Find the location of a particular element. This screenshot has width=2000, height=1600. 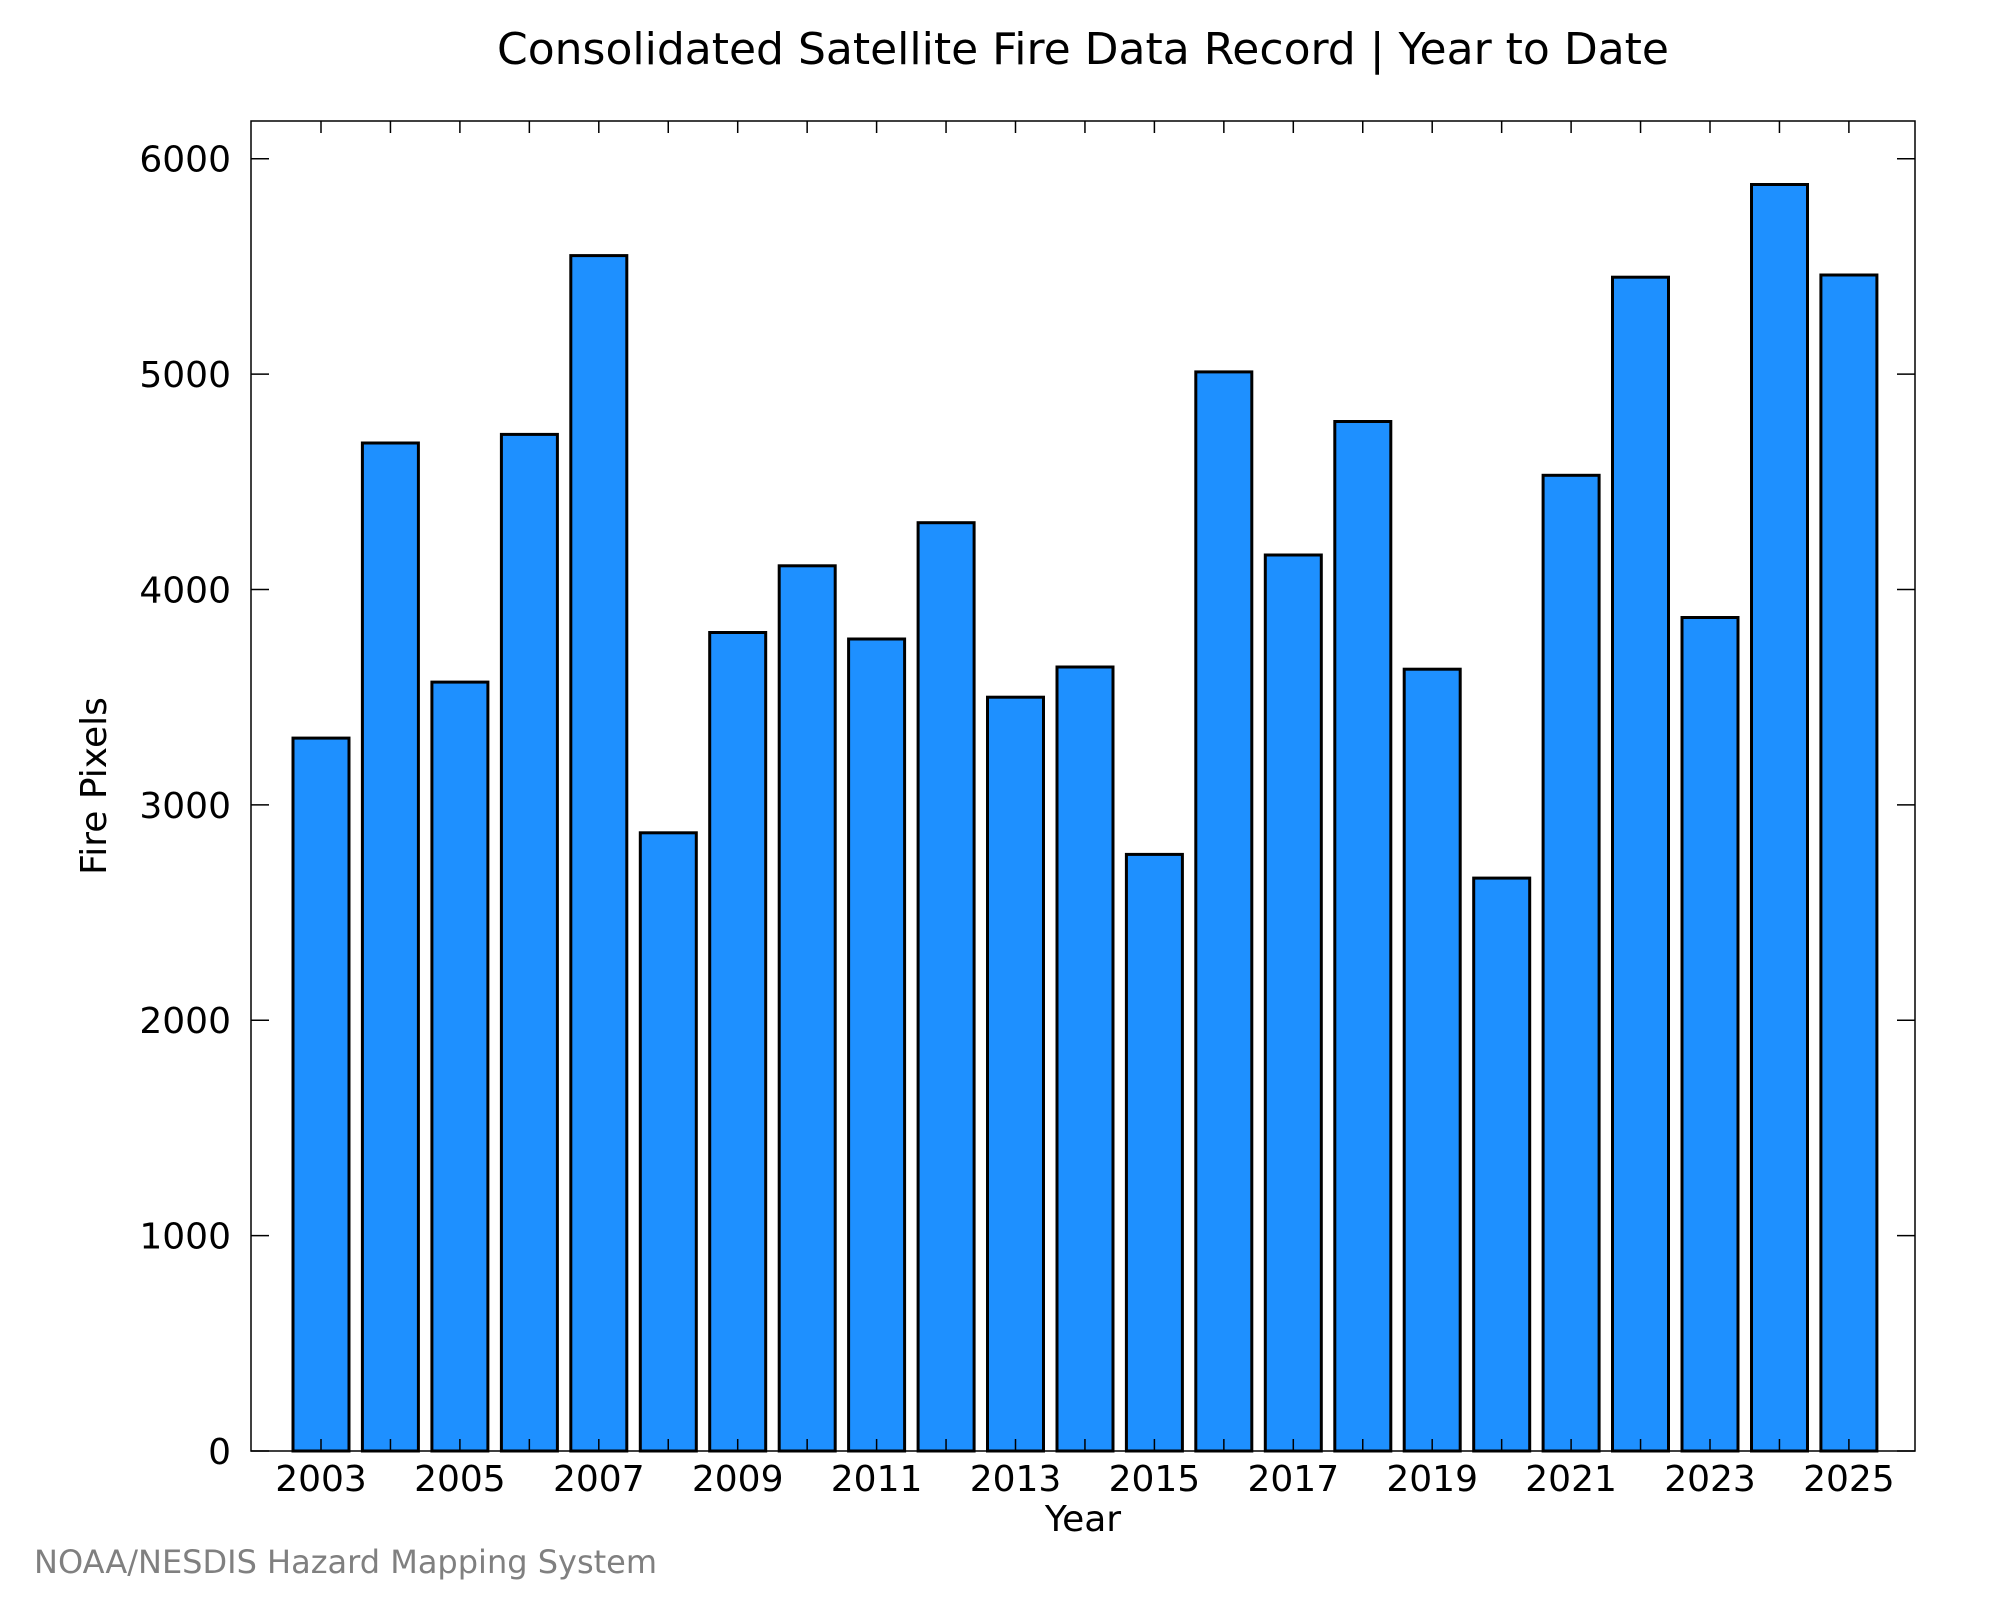

bar-2004 is located at coordinates (390, 947).